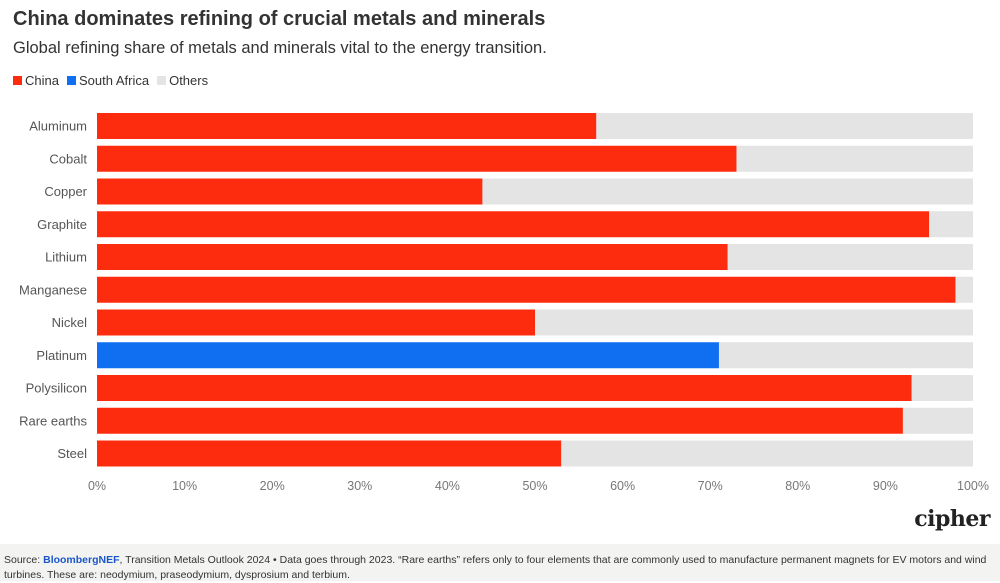 This screenshot has height=583, width=1000. What do you see at coordinates (42, 80) in the screenshot?
I see `legend-label-china: China` at bounding box center [42, 80].